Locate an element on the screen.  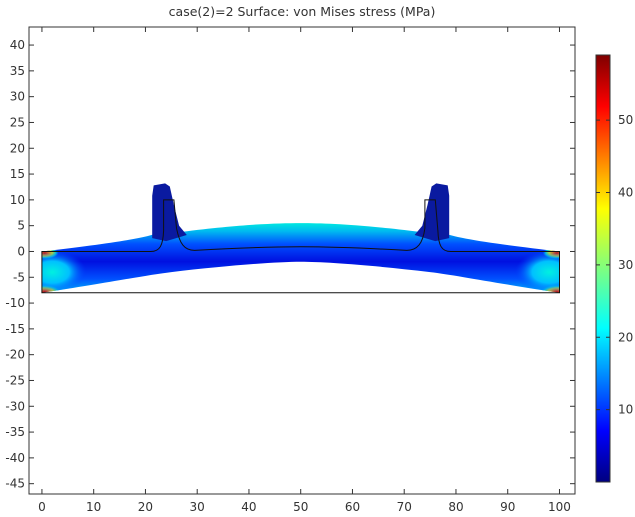
y-tick-label: 20 is located at coordinates (17, 148).